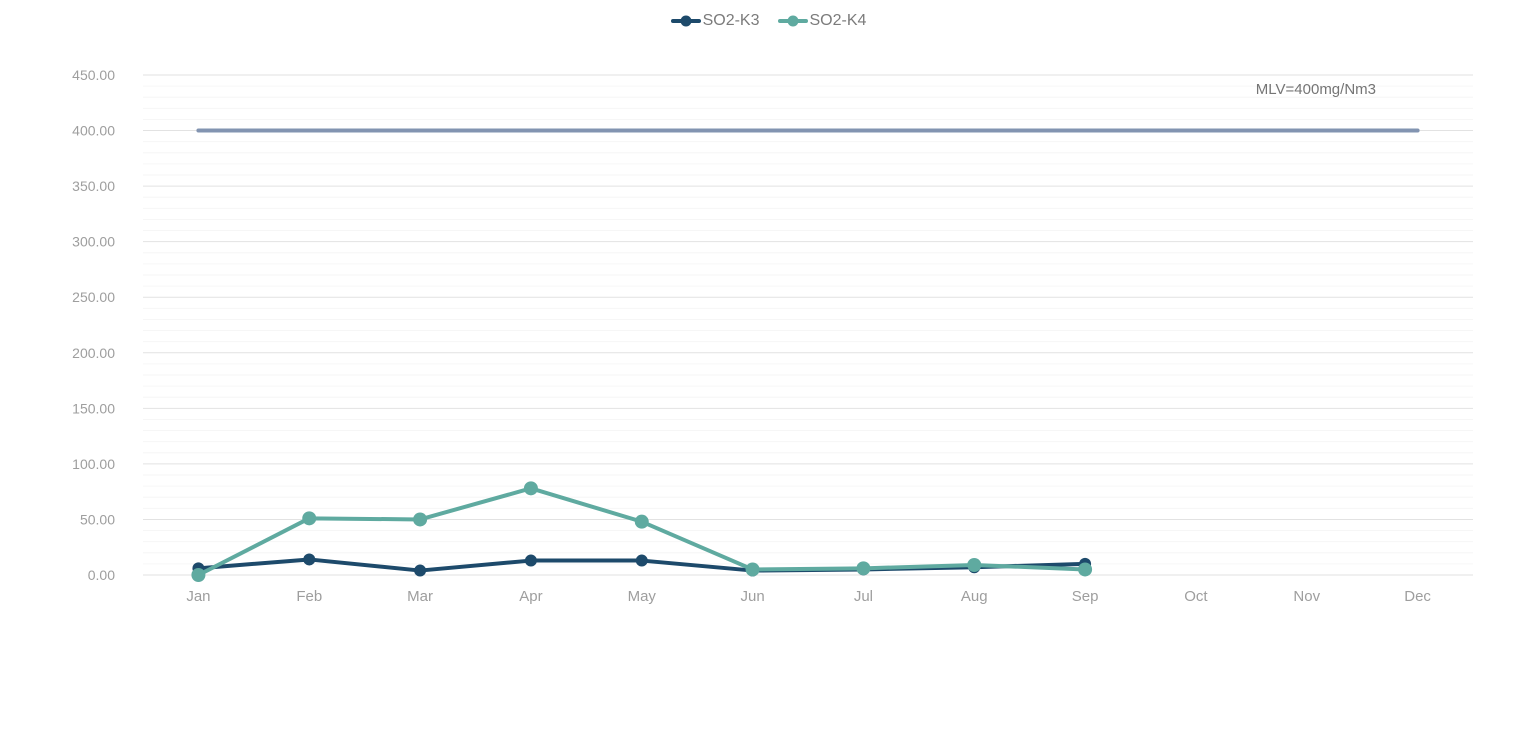 The height and width of the screenshot is (751, 1537). Describe the element at coordinates (530, 488) in the screenshot. I see `data-point-SO2-K4-Apr` at that location.